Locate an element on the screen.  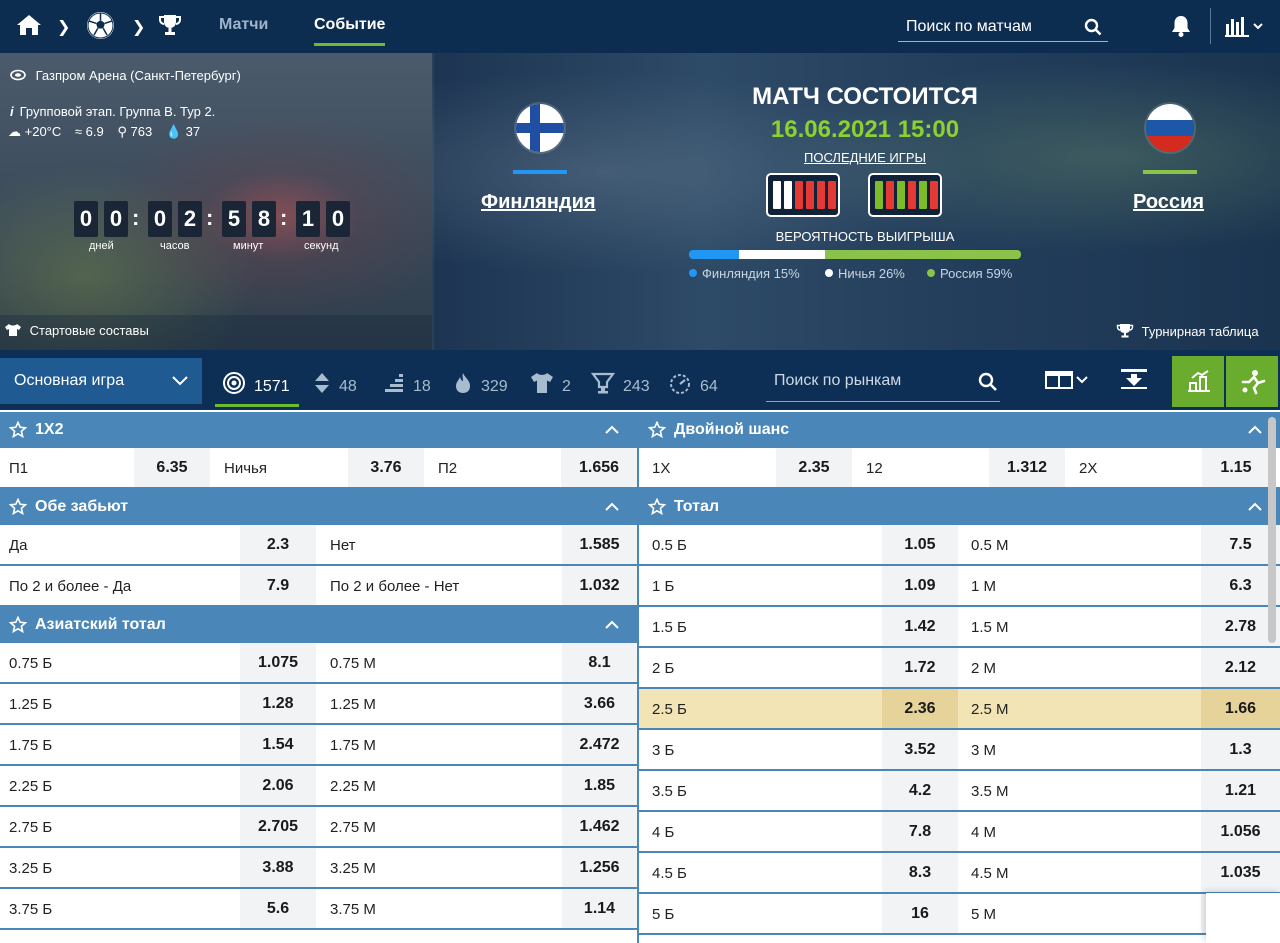
odds-button: 1.462 is located at coordinates (599, 826).